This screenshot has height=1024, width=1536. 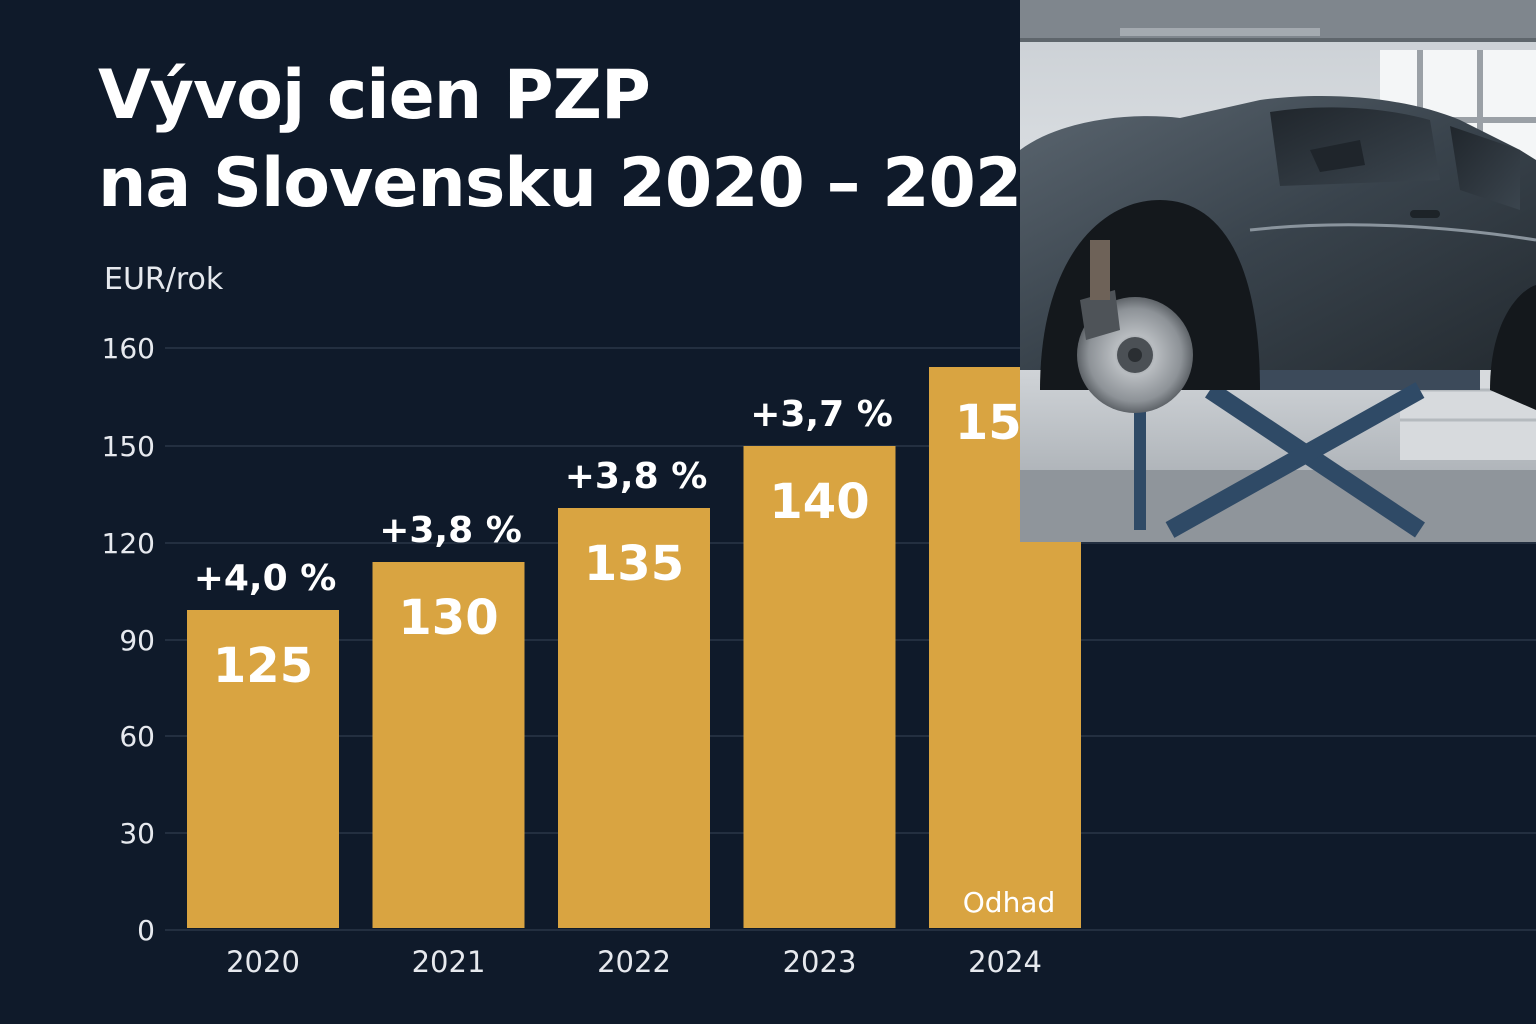 I want to click on x-tick-label: 2021, so click(x=449, y=962).